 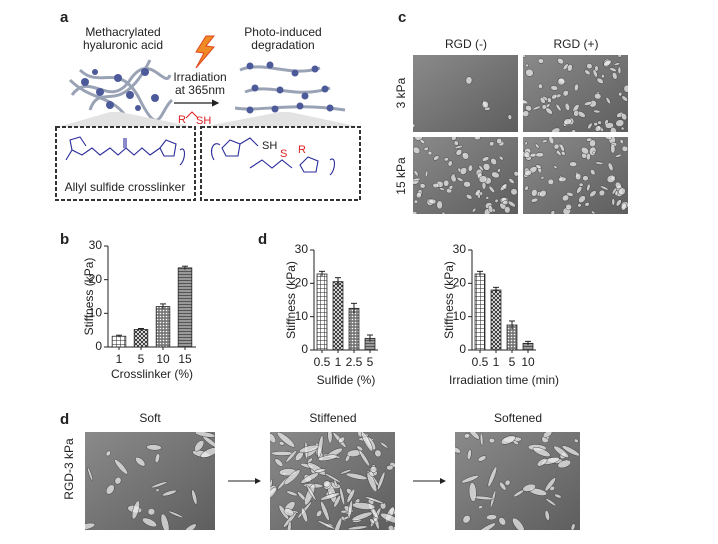 What do you see at coordinates (338, 316) in the screenshot?
I see `bar` at bounding box center [338, 316].